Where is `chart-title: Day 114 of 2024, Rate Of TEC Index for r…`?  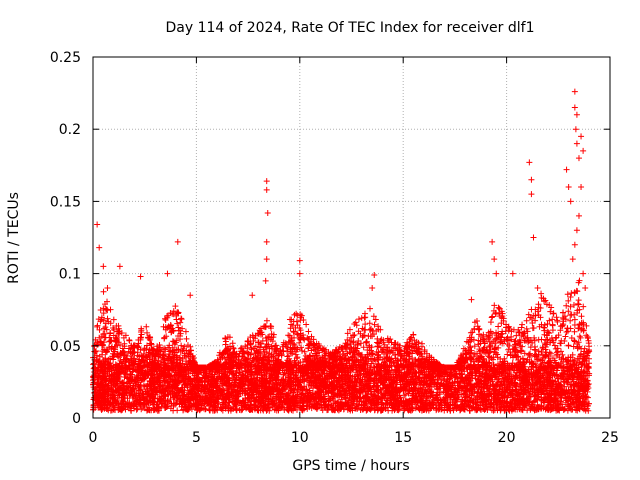 chart-title: Day 114 of 2024, Rate Of TEC Index for r… is located at coordinates (350, 28).